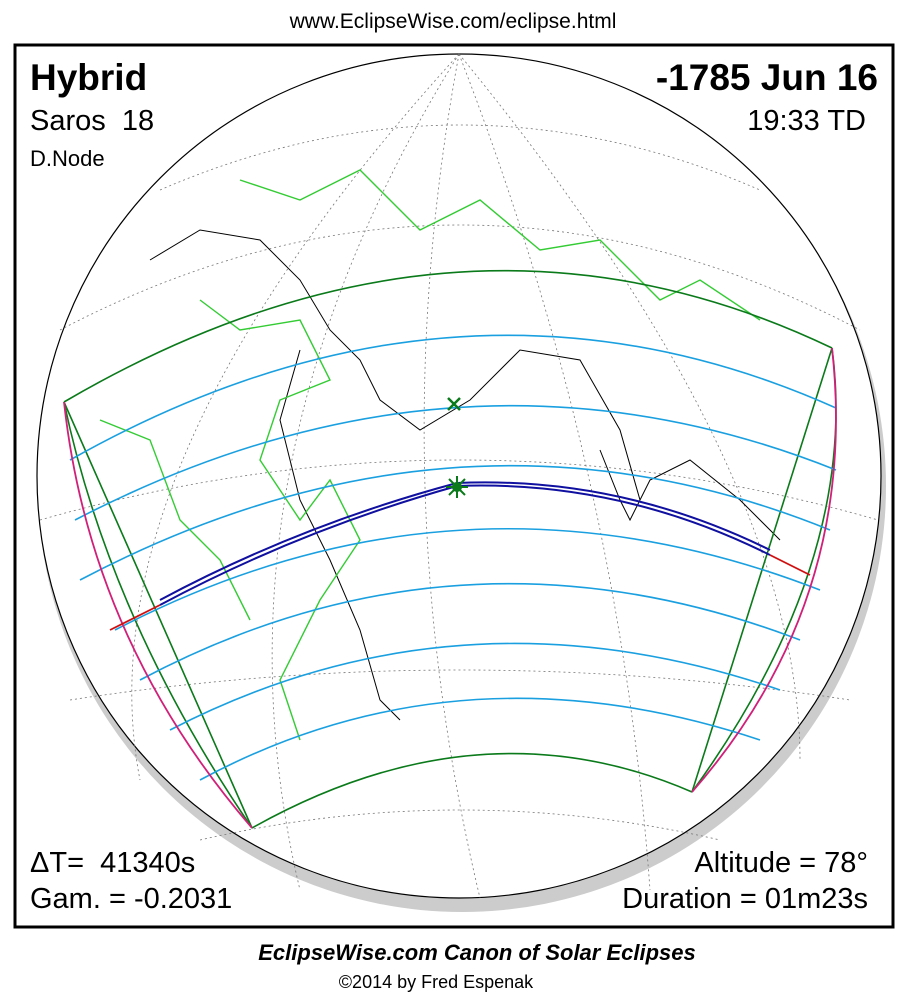 This screenshot has height=1004, width=908. I want to click on copyright: ©2014 by Fred Espenak, so click(436, 982).